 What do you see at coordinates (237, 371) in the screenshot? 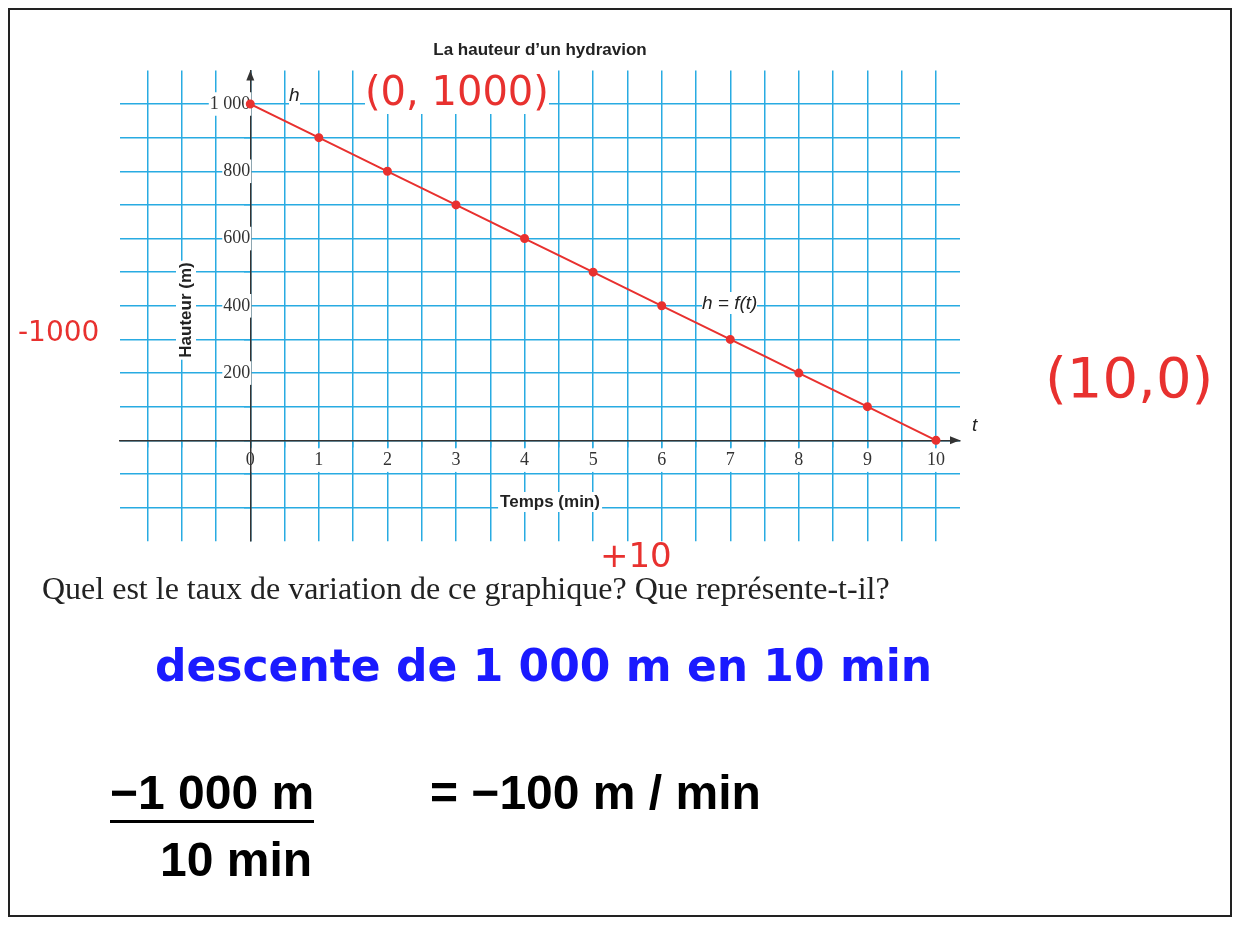
I see `y-tick-label: 200` at bounding box center [237, 371].